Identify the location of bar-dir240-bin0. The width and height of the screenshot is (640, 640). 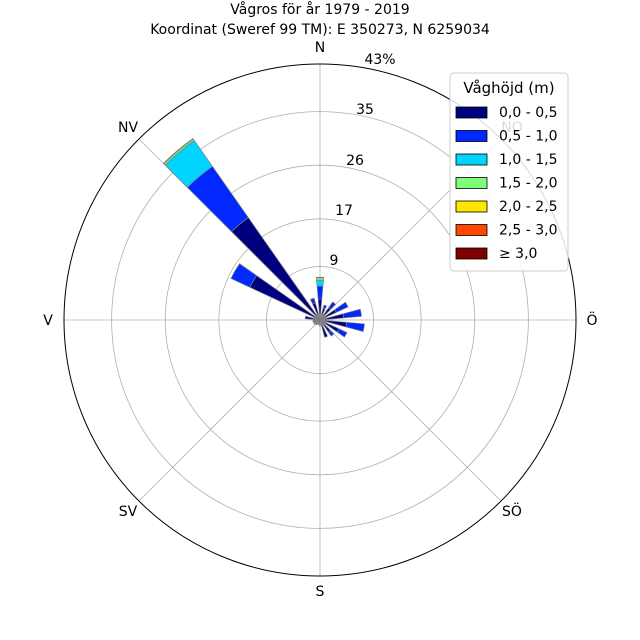
(317, 322).